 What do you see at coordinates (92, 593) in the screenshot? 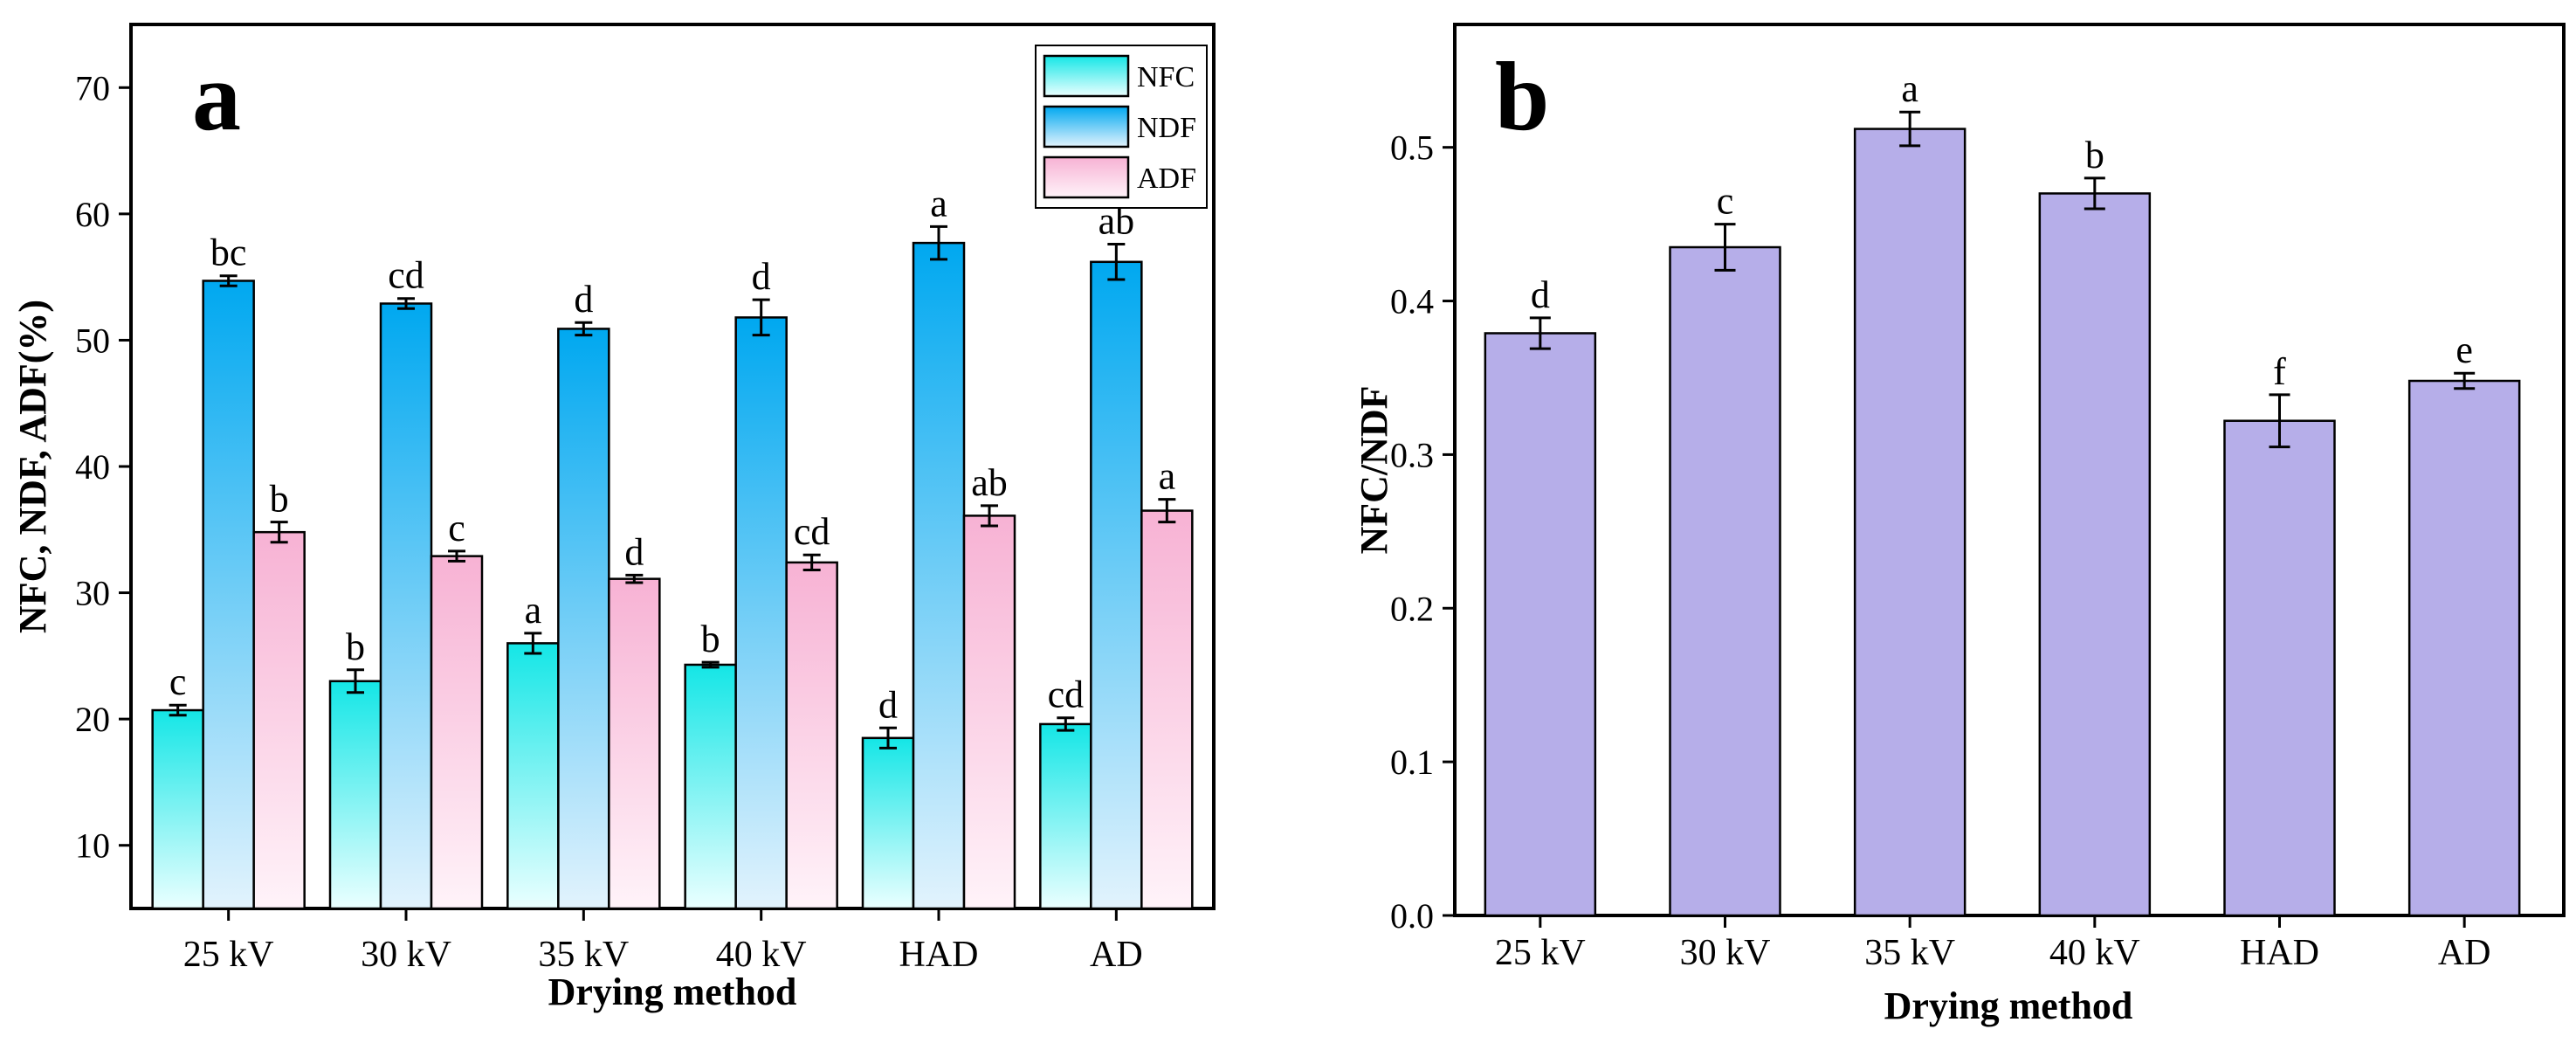
I see `y-tick-label-2: 30` at bounding box center [92, 593].